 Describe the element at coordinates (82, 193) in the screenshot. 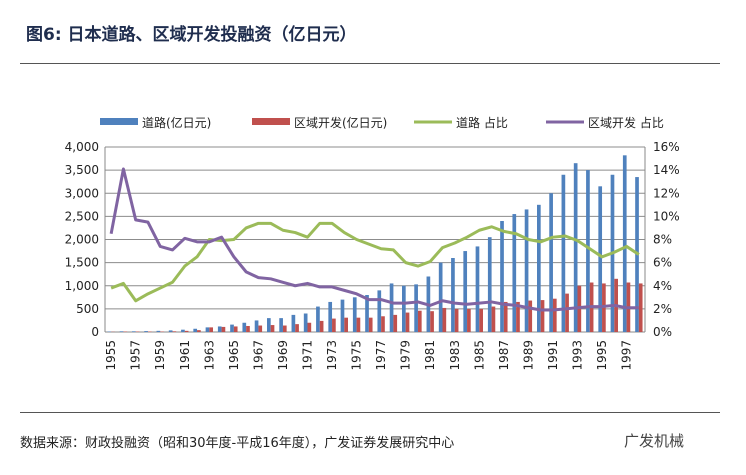

I see `y-left-tick-label: 3,000` at that location.